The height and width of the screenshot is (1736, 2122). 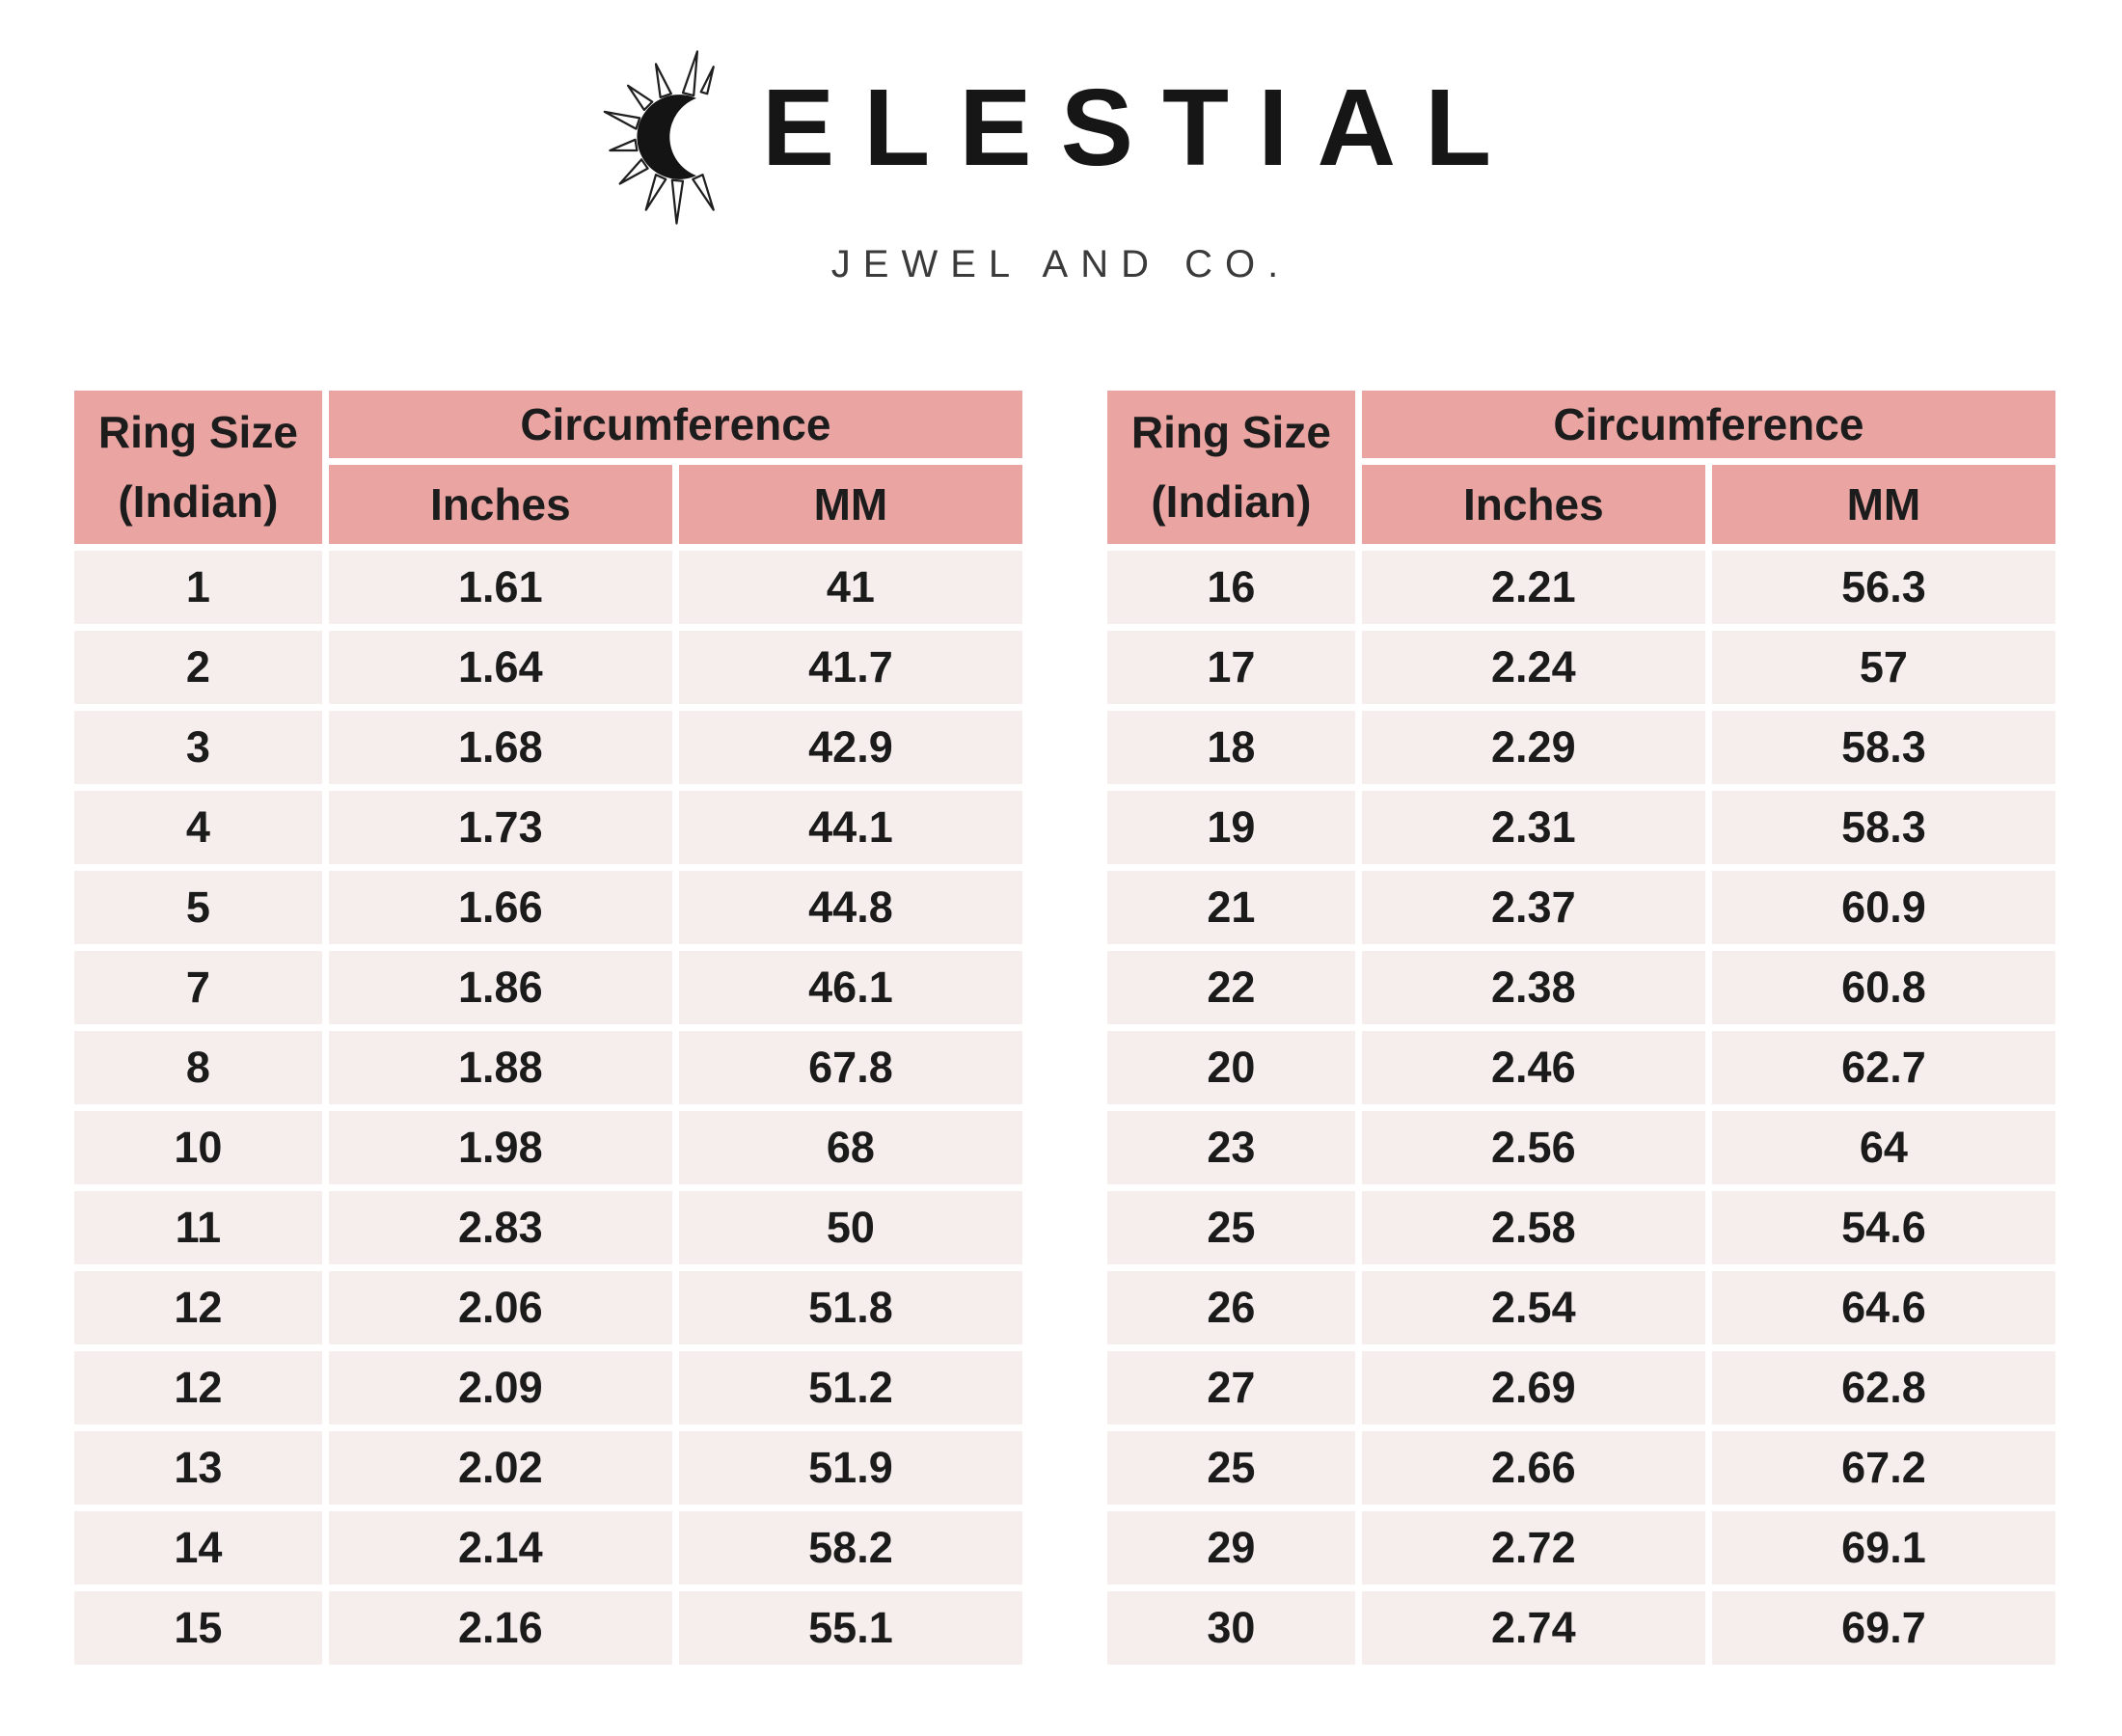 What do you see at coordinates (1533, 1227) in the screenshot?
I see `table-cell: 2.58` at bounding box center [1533, 1227].